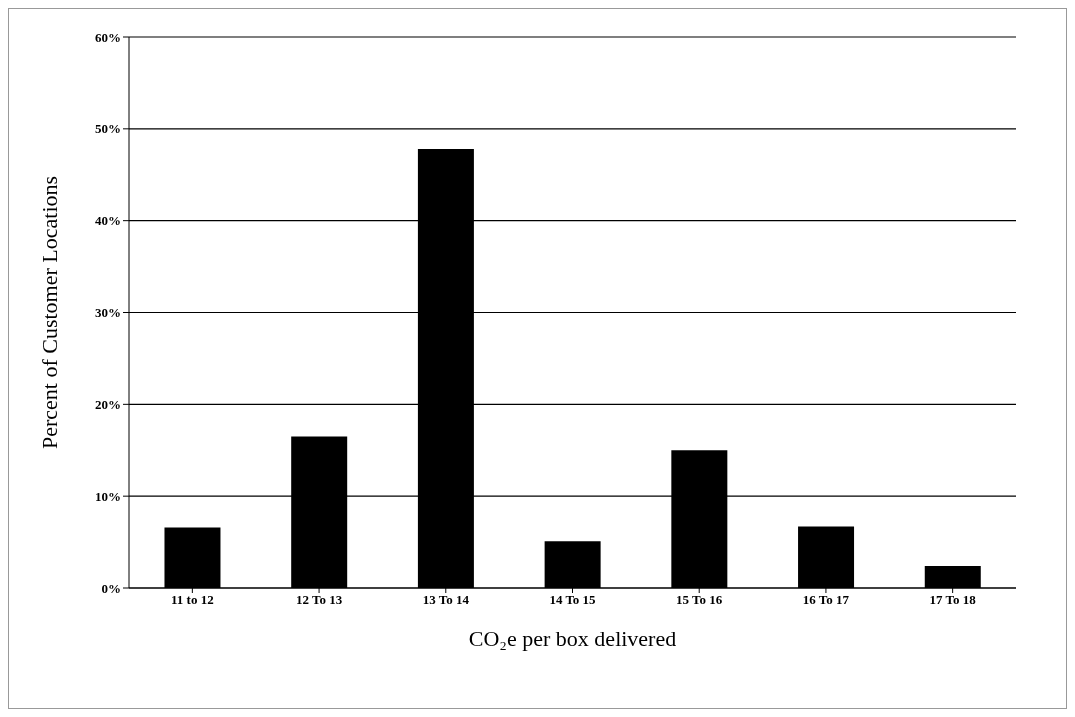 This screenshot has width=1075, height=717. I want to click on x-tick-label: 11 to 12, so click(192, 600).